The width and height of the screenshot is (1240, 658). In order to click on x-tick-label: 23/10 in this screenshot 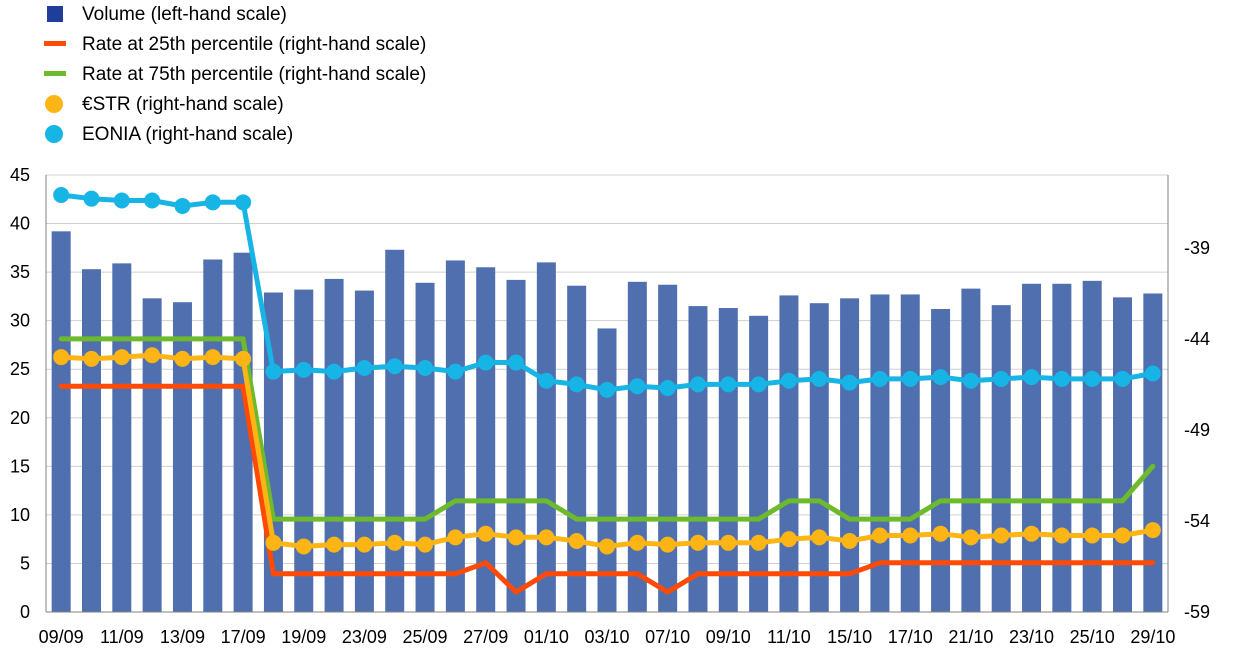, I will do `click(1031, 637)`.